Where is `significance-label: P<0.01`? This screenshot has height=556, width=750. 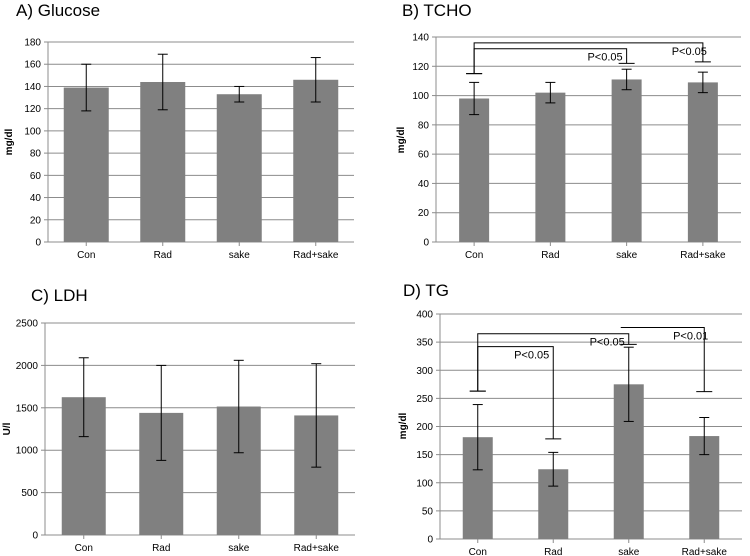 significance-label: P<0.01 is located at coordinates (690, 337).